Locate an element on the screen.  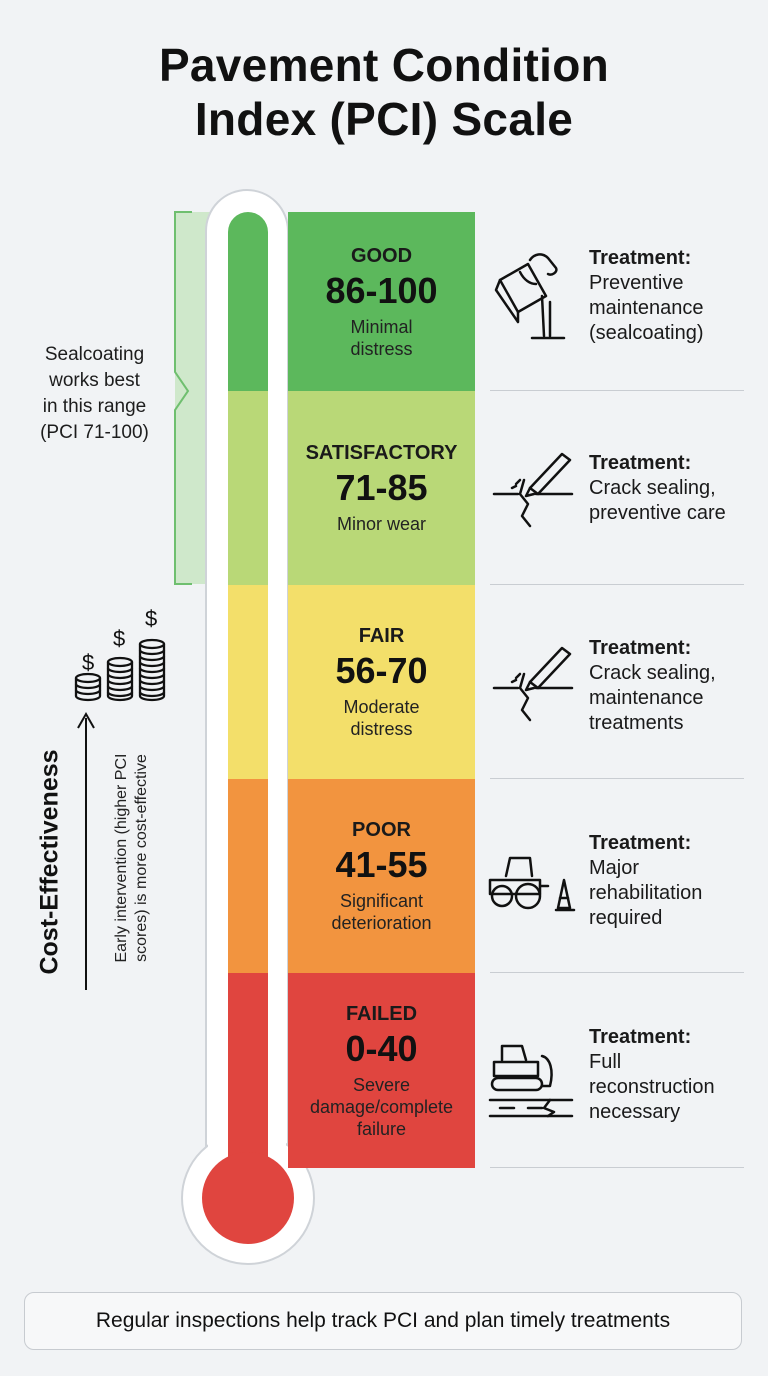
treatment-text: Crack sealing, preventive care is located at coordinates (657, 500).